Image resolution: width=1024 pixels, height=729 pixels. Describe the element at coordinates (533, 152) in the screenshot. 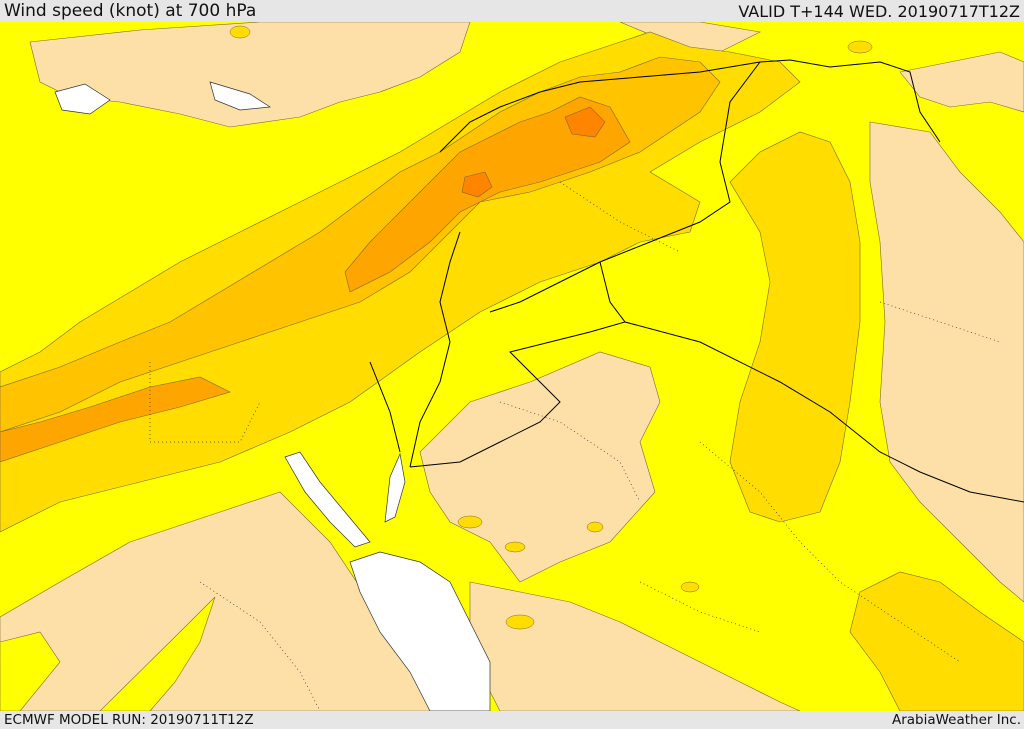

I see `strongest-wind-cells` at that location.